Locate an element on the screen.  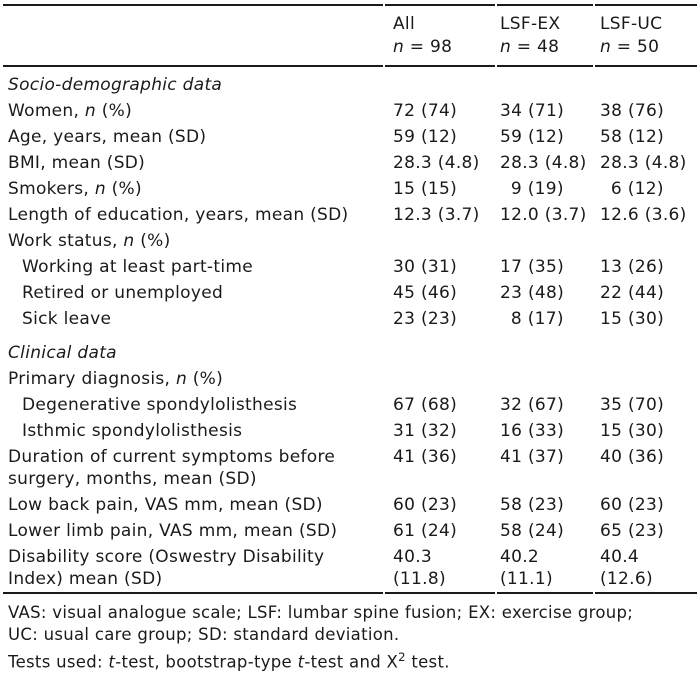
value-cell: 12.6 (3.6) is located at coordinates (646, 215).